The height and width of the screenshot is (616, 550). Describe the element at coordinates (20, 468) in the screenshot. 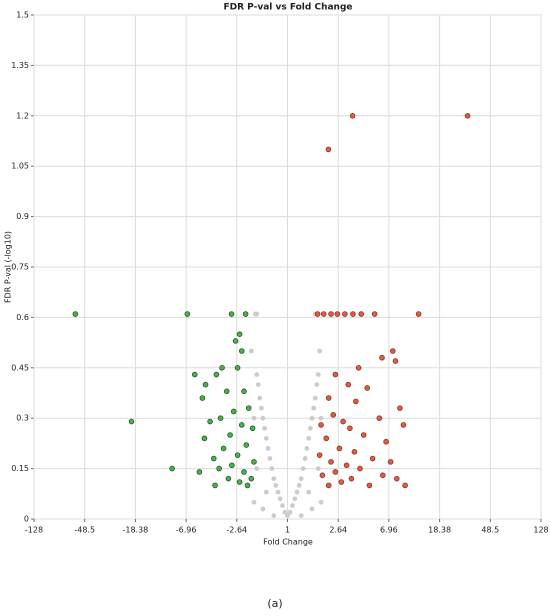

I see `y-tick-label: 0.15` at that location.